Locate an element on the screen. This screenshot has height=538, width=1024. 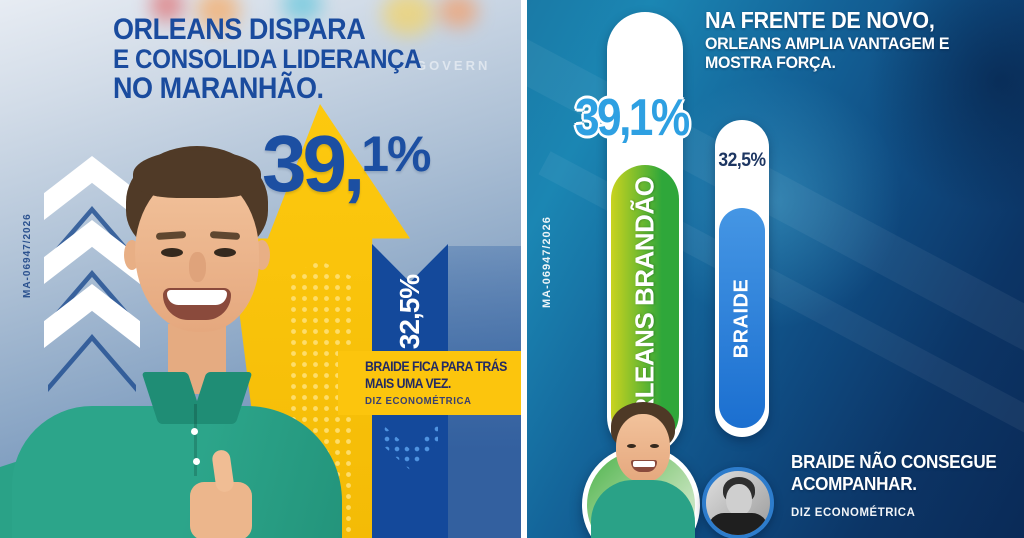
chevron-up-stack-icon is located at coordinates (92, 281).